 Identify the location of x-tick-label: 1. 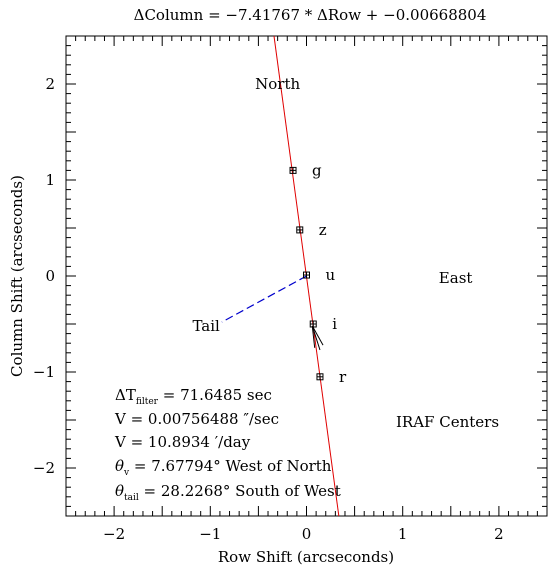
(403, 534).